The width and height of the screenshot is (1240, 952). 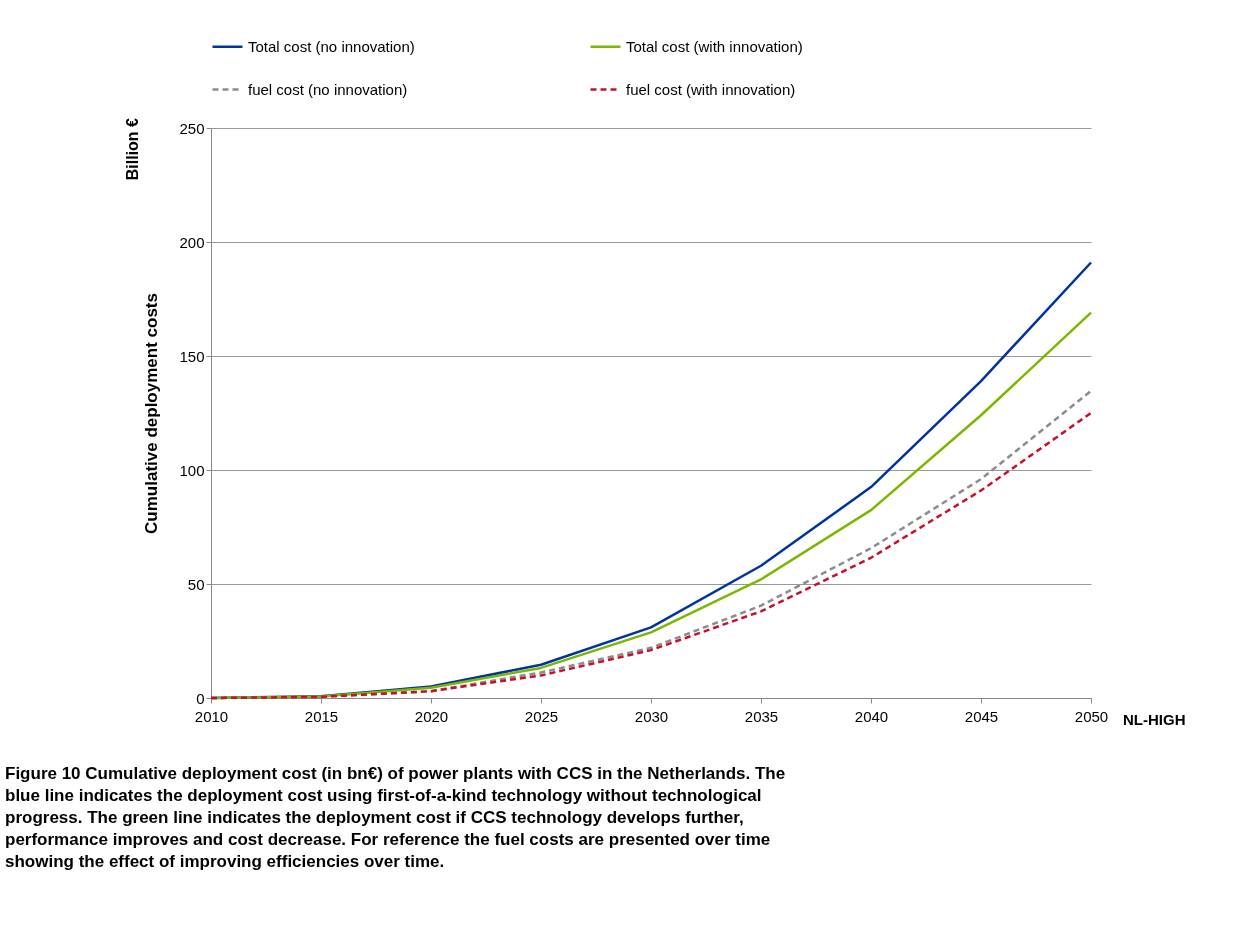 What do you see at coordinates (871, 716) in the screenshot?
I see `x-tick-label: 2040` at bounding box center [871, 716].